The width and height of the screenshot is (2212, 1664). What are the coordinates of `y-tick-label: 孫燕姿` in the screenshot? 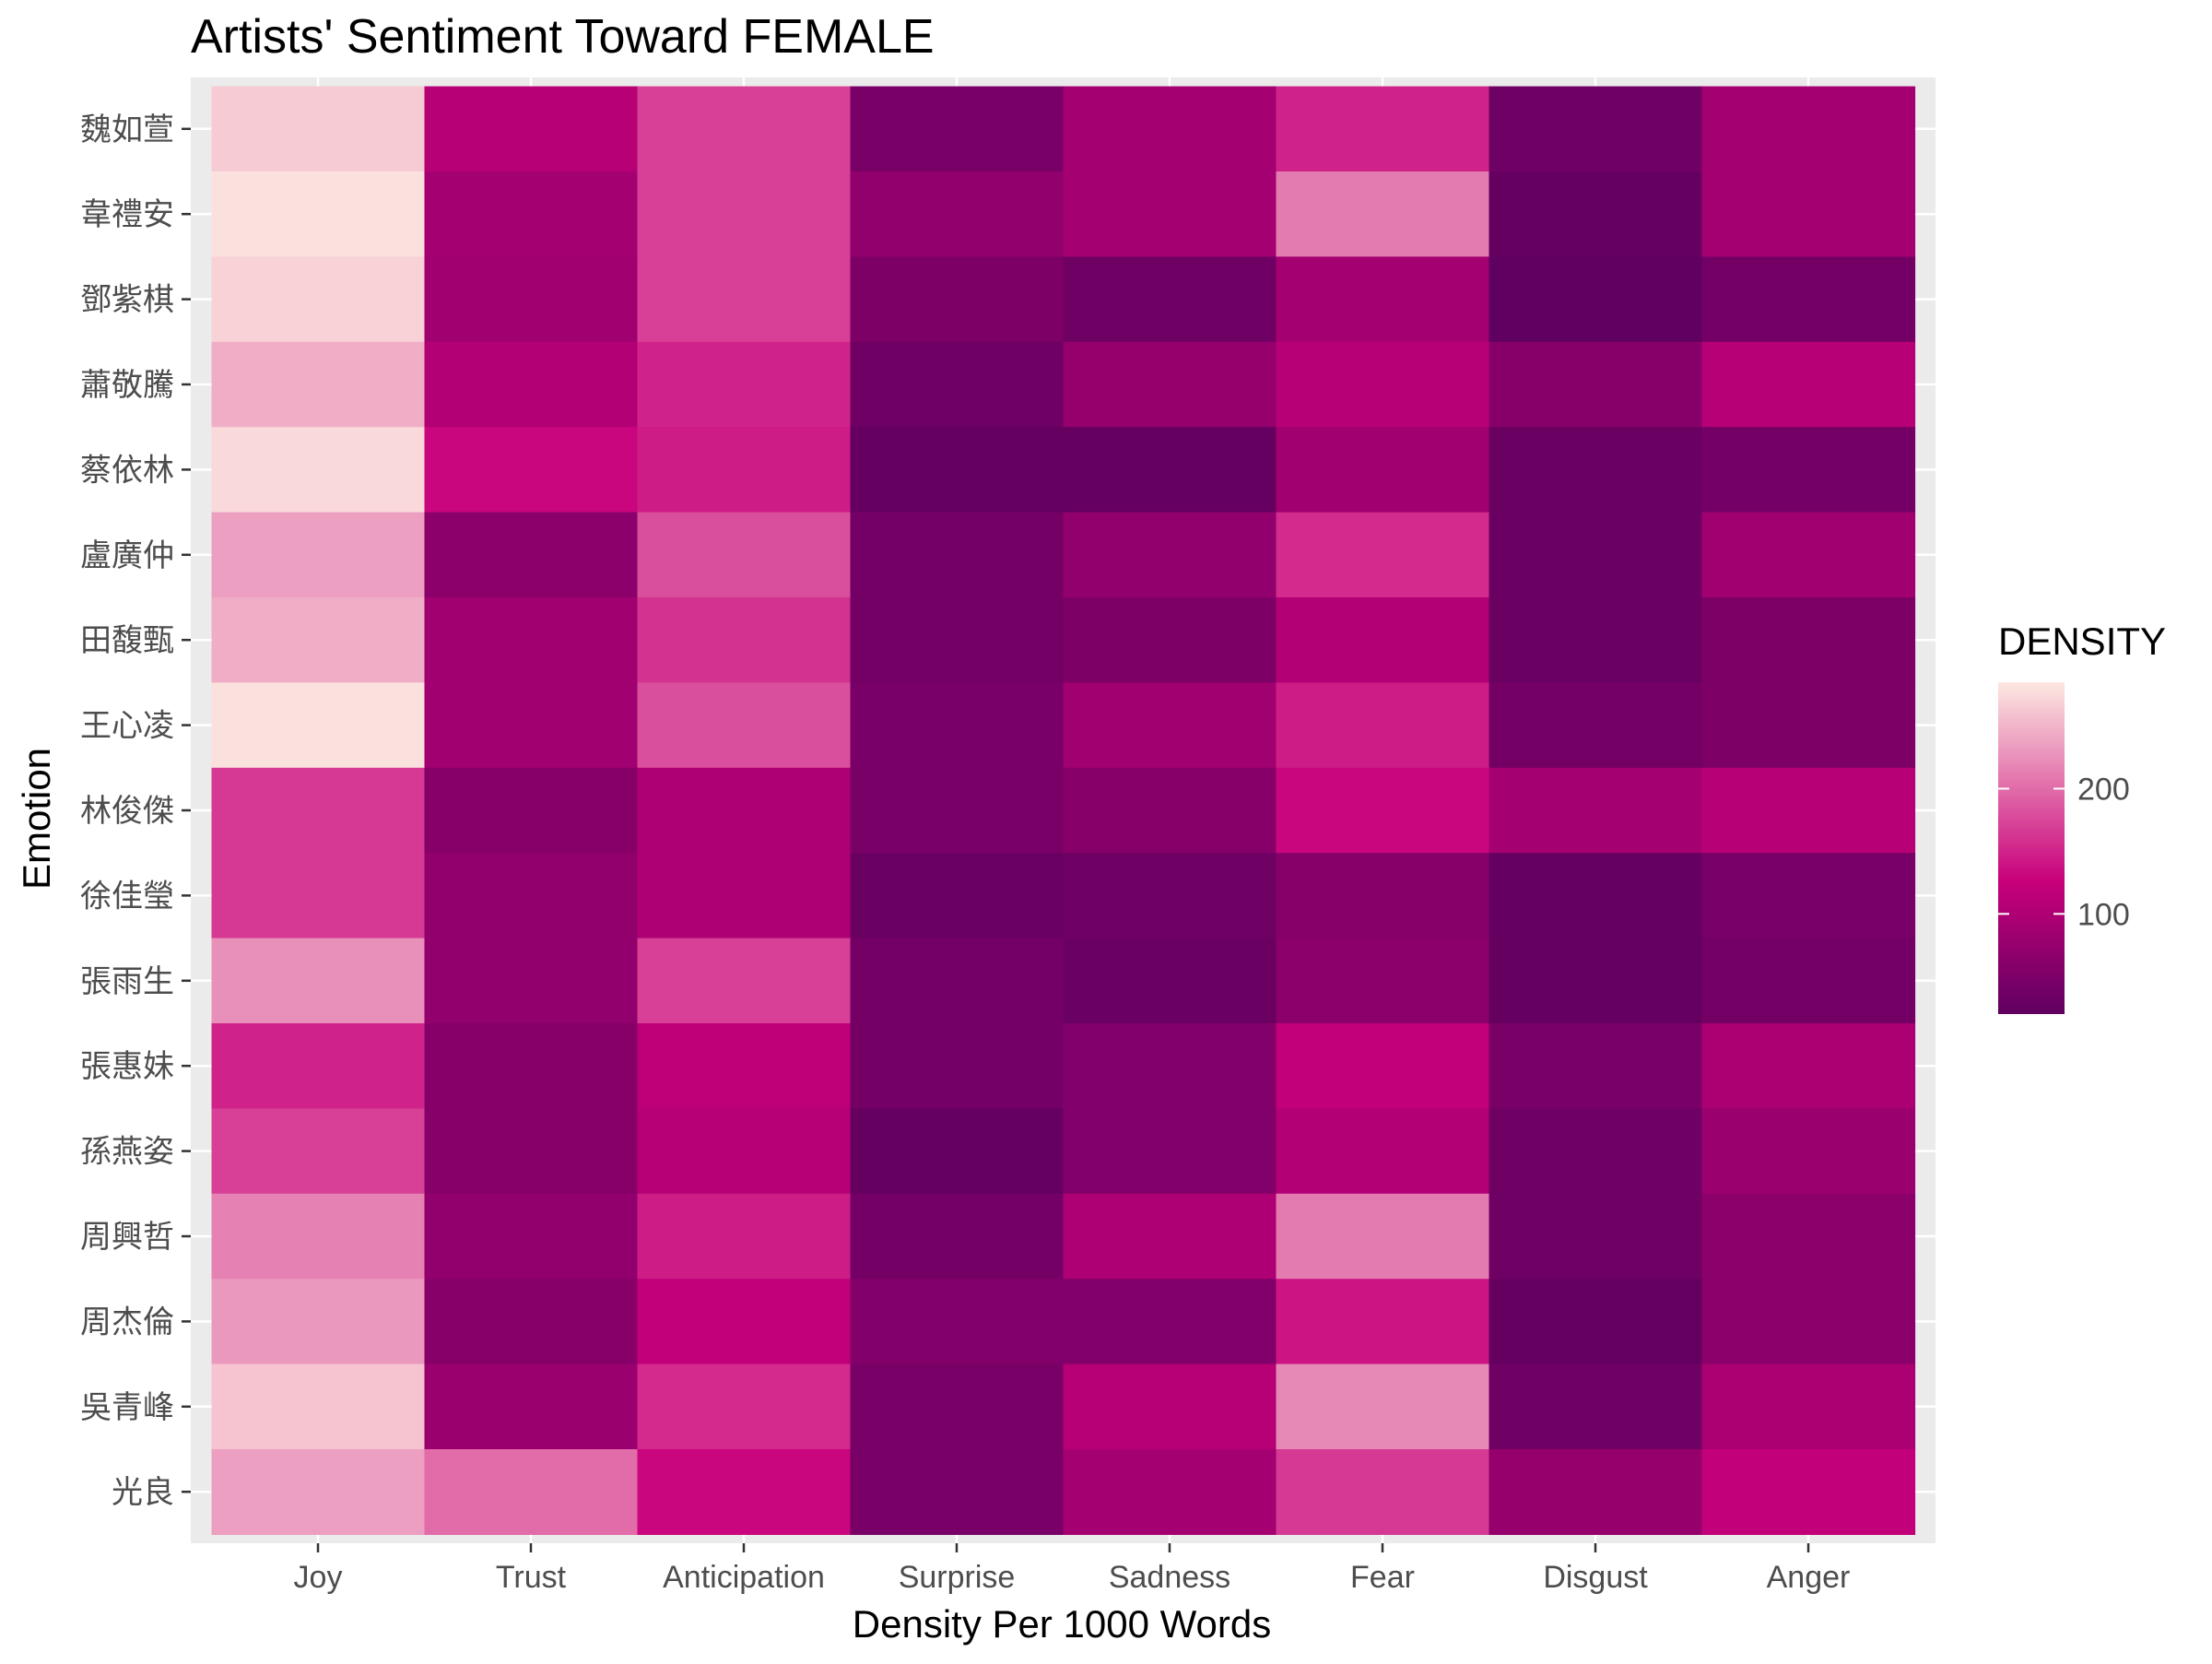 It's located at (127, 1152).